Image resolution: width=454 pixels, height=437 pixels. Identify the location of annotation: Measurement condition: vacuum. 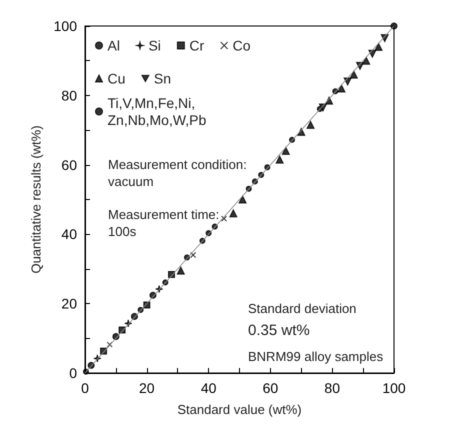
(177, 173).